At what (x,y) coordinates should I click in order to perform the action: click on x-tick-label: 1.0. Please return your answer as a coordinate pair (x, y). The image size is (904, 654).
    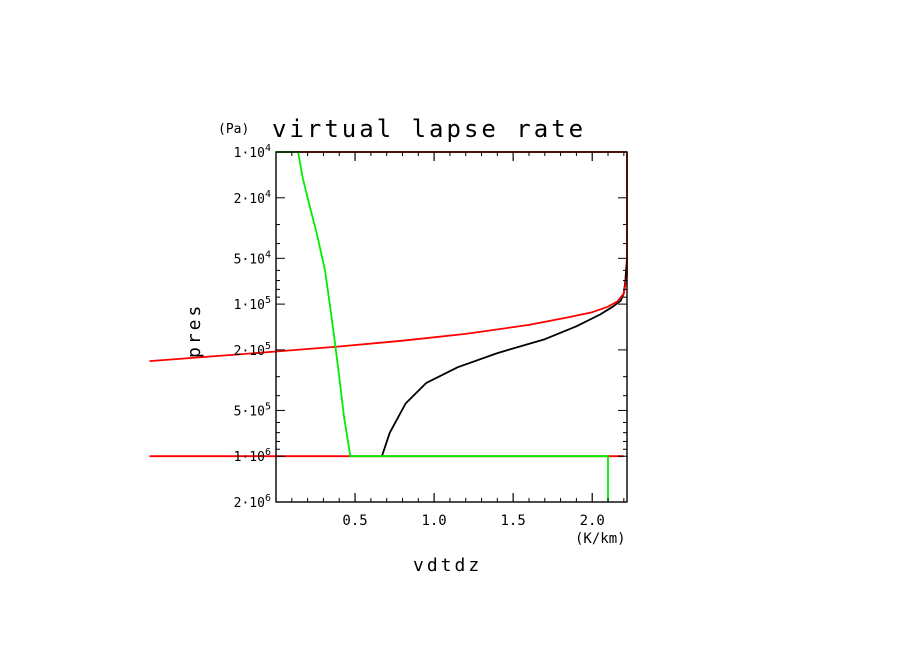
    Looking at the image, I should click on (433, 521).